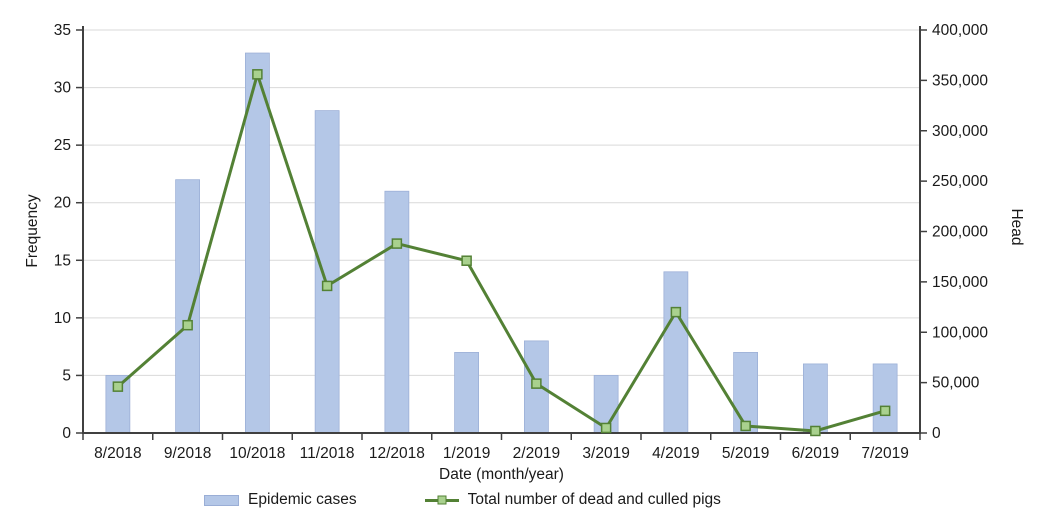 Image resolution: width=1049 pixels, height=523 pixels. Describe the element at coordinates (536, 453) in the screenshot. I see `x-tick-label: 2/2019` at that location.